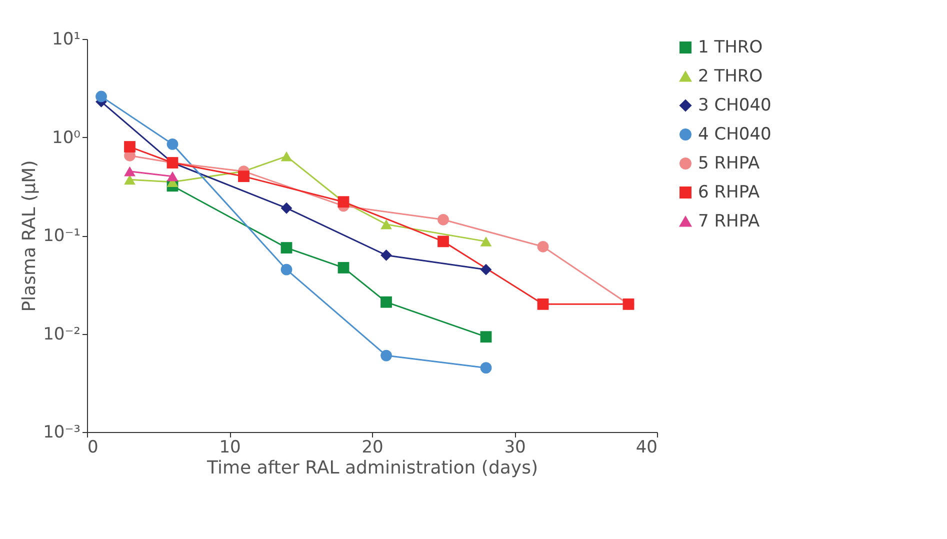 Image resolution: width=947 pixels, height=539 pixels. I want to click on y-tick-label: 10⁰, so click(66, 138).